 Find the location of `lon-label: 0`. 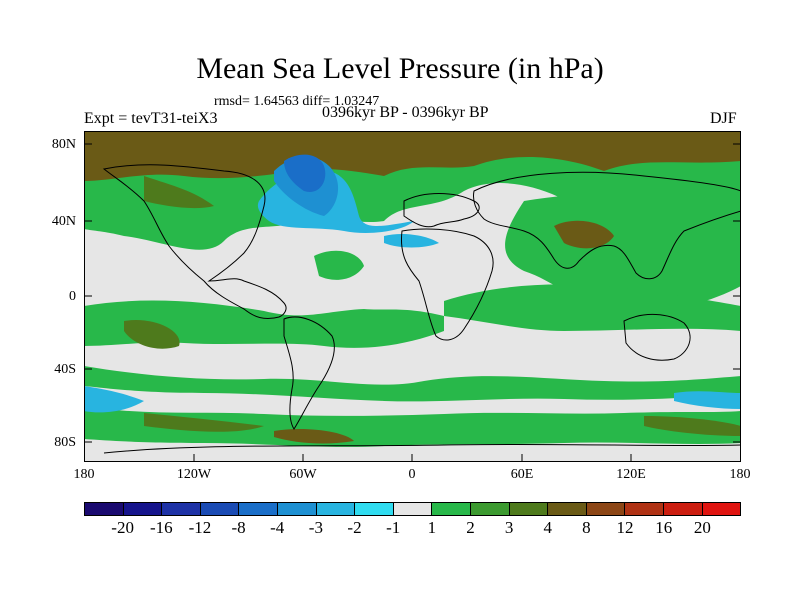

lon-label: 0 is located at coordinates (412, 474).